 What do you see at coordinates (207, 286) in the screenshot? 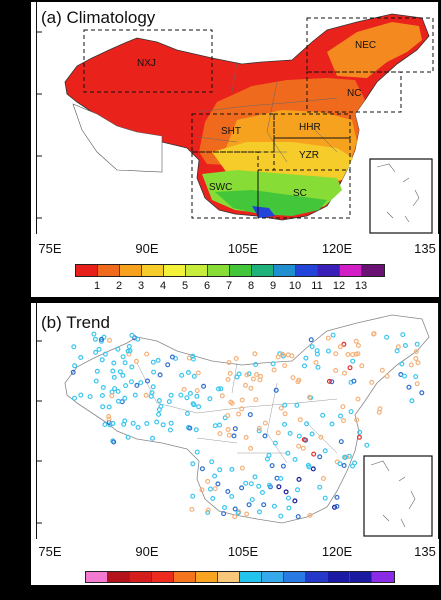
I see `colorbar-label-6: 6` at bounding box center [207, 286].